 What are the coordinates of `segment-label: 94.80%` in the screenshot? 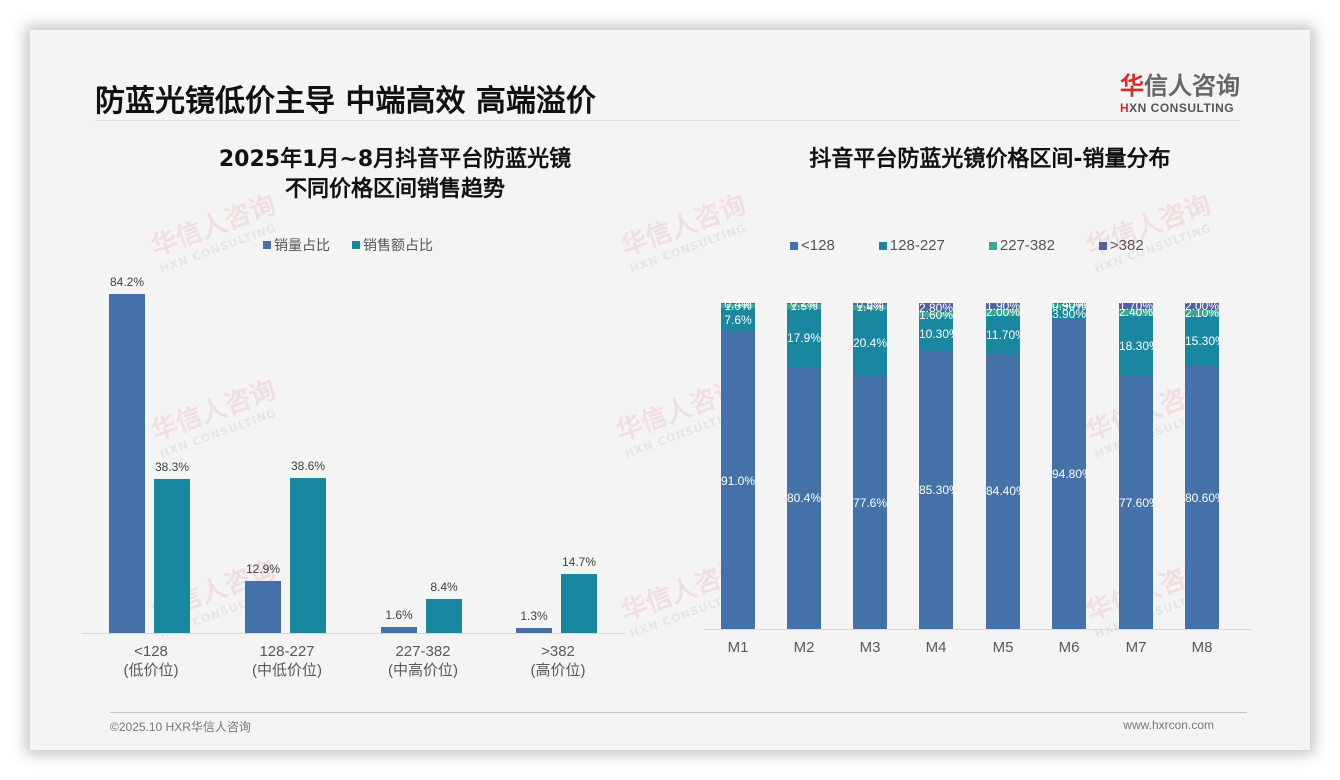 It's located at (1069, 474).